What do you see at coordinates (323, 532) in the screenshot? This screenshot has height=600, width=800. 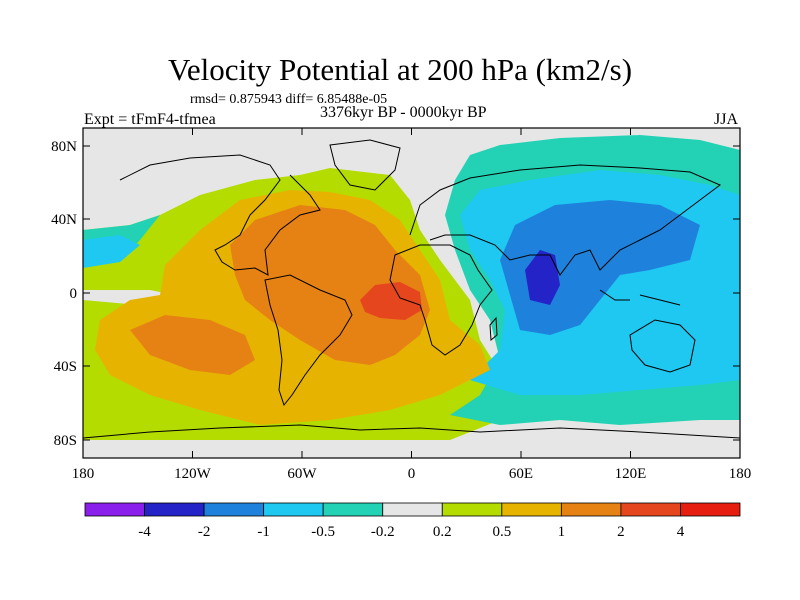 I see `colorbar-label: -0.5` at bounding box center [323, 532].